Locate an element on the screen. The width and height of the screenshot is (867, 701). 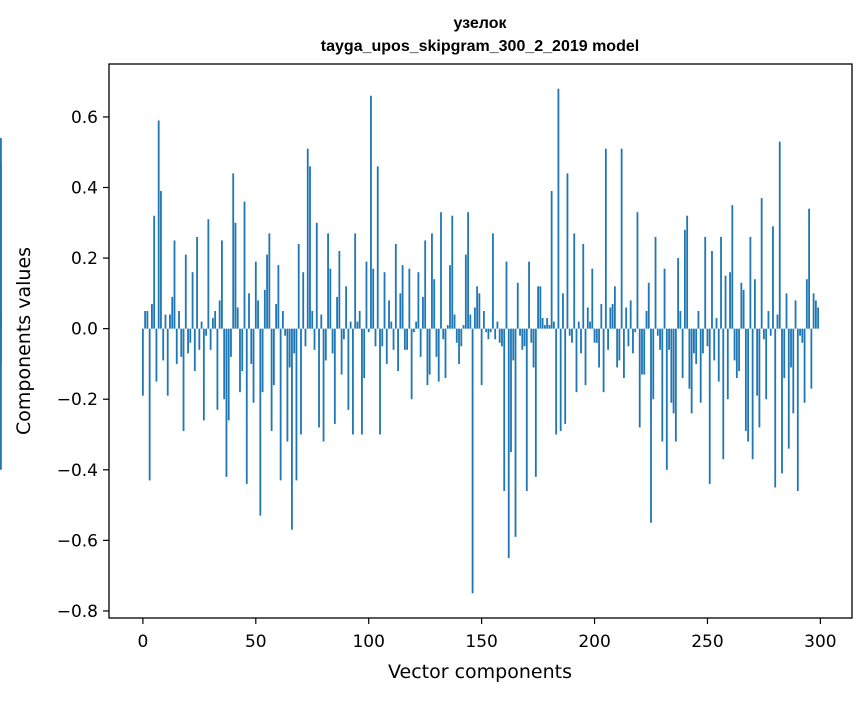
y-tick-label: −0.2 is located at coordinates (77, 400).